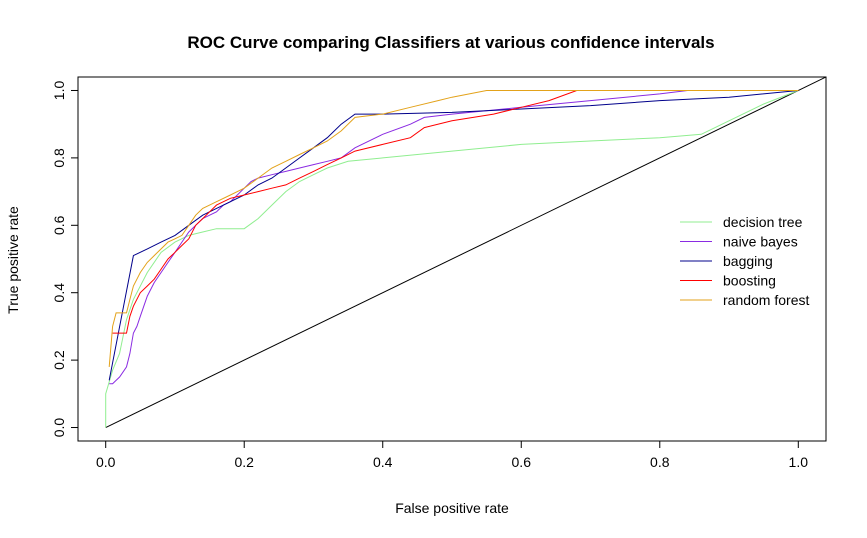 Image resolution: width=867 pixels, height=538 pixels. Describe the element at coordinates (749, 281) in the screenshot. I see `legend-label: boosting` at that location.